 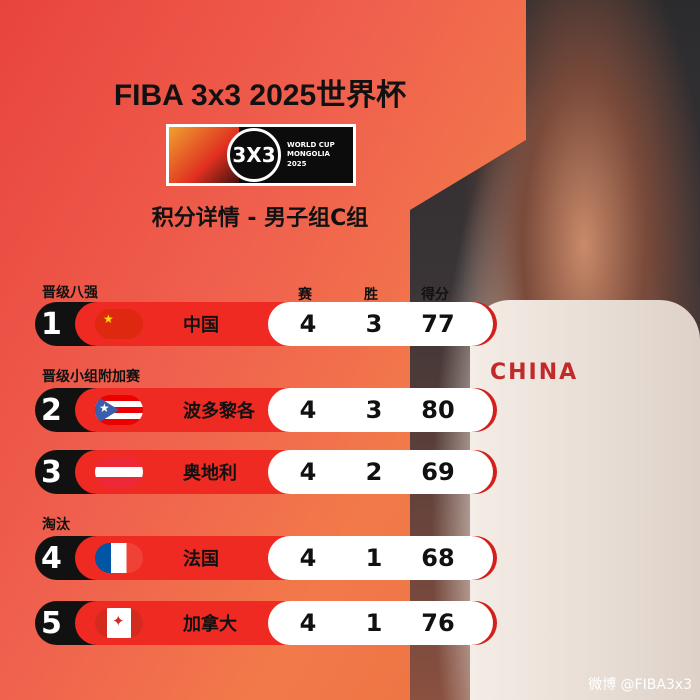 I want to click on austria-flag-icon, so click(x=119, y=472).